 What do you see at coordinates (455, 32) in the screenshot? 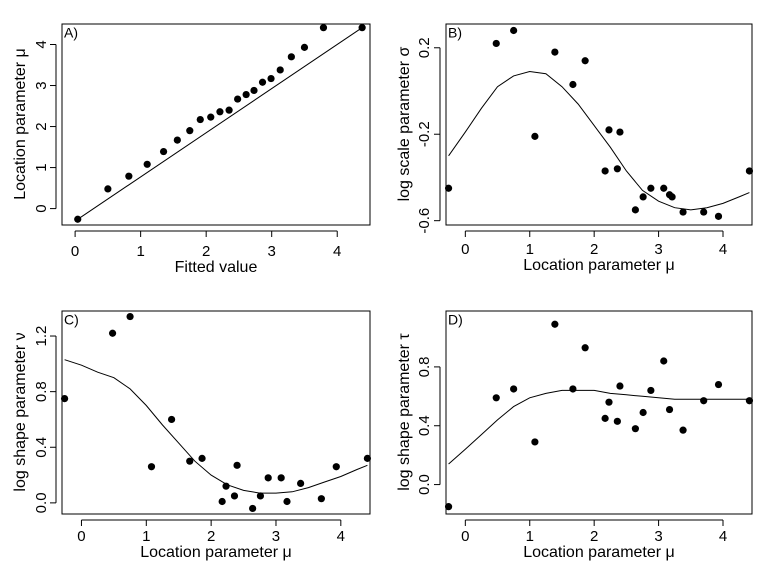
I see `panel-label: B)` at bounding box center [455, 32].